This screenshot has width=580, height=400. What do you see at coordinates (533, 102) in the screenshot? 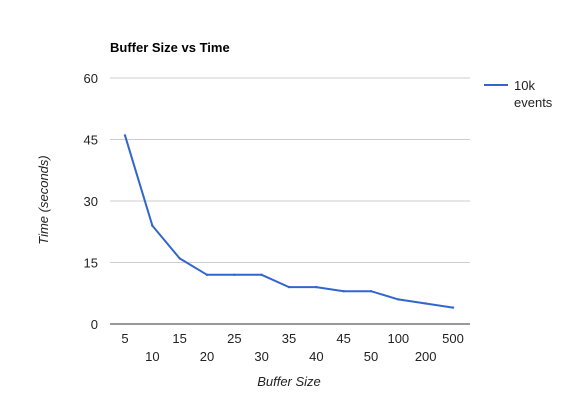
I see `legend-label-line: events` at bounding box center [533, 102].